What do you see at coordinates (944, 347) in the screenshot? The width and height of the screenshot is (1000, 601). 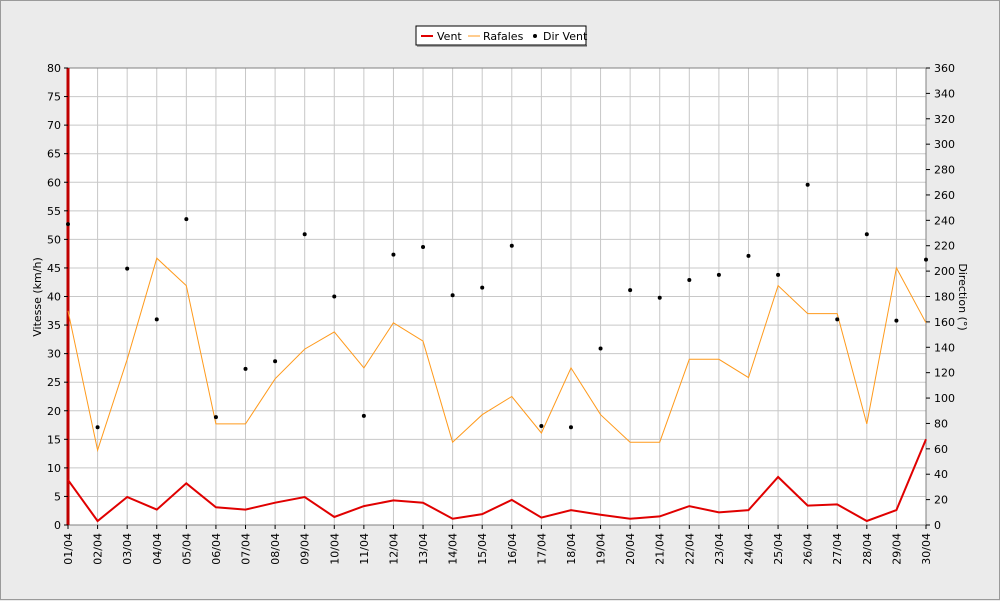 I see `y-right-tick-label: 140` at bounding box center [944, 347].